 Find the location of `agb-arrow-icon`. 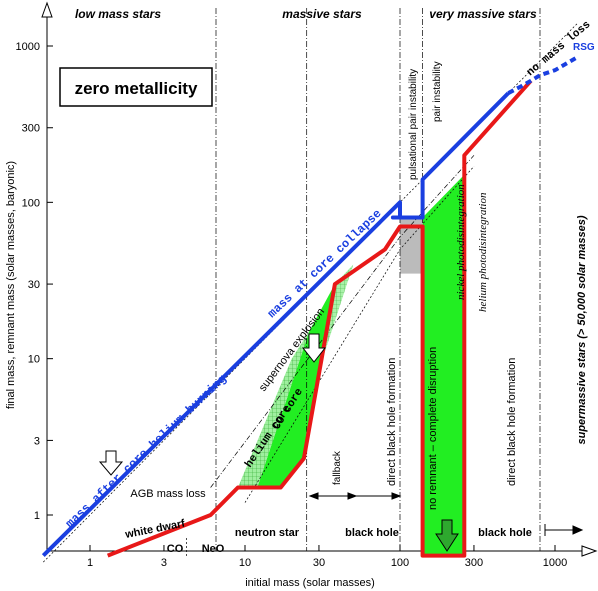

agb-arrow-icon is located at coordinates (111, 463).